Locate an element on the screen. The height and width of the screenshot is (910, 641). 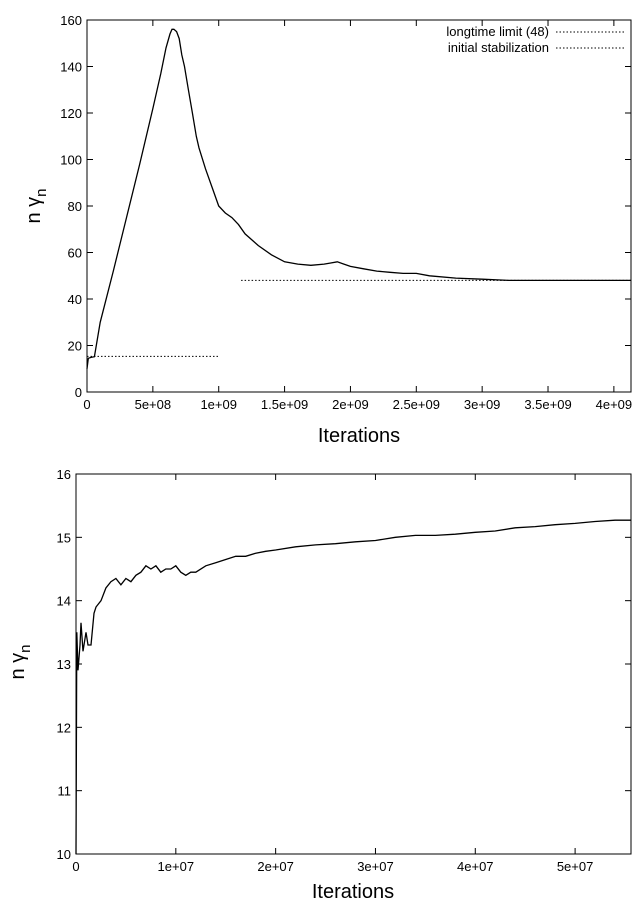
x-tick-label: 1.5e+09 is located at coordinates (284, 404).